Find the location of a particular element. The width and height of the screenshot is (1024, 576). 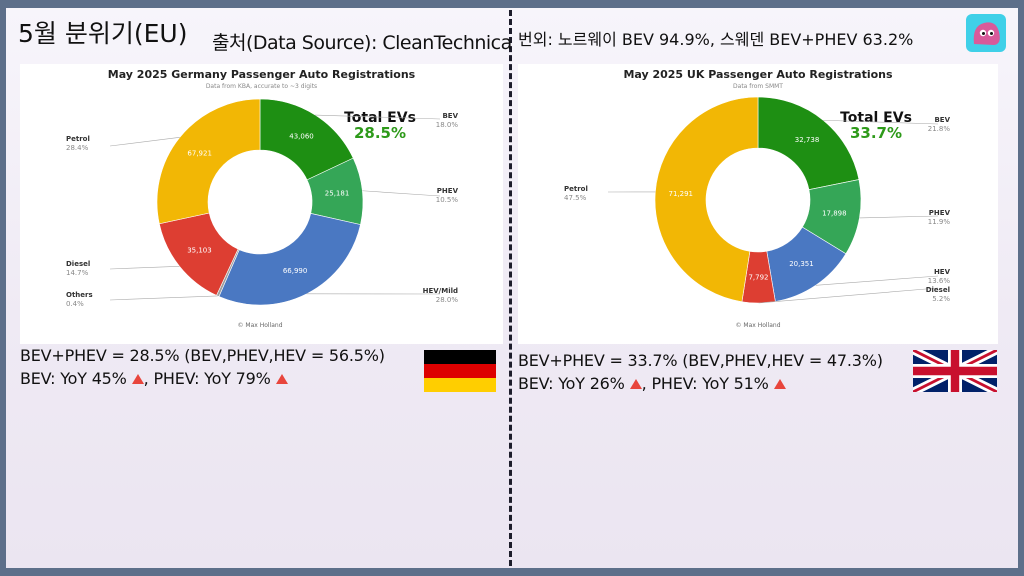

legend-percent: 18.0% is located at coordinates (447, 125).